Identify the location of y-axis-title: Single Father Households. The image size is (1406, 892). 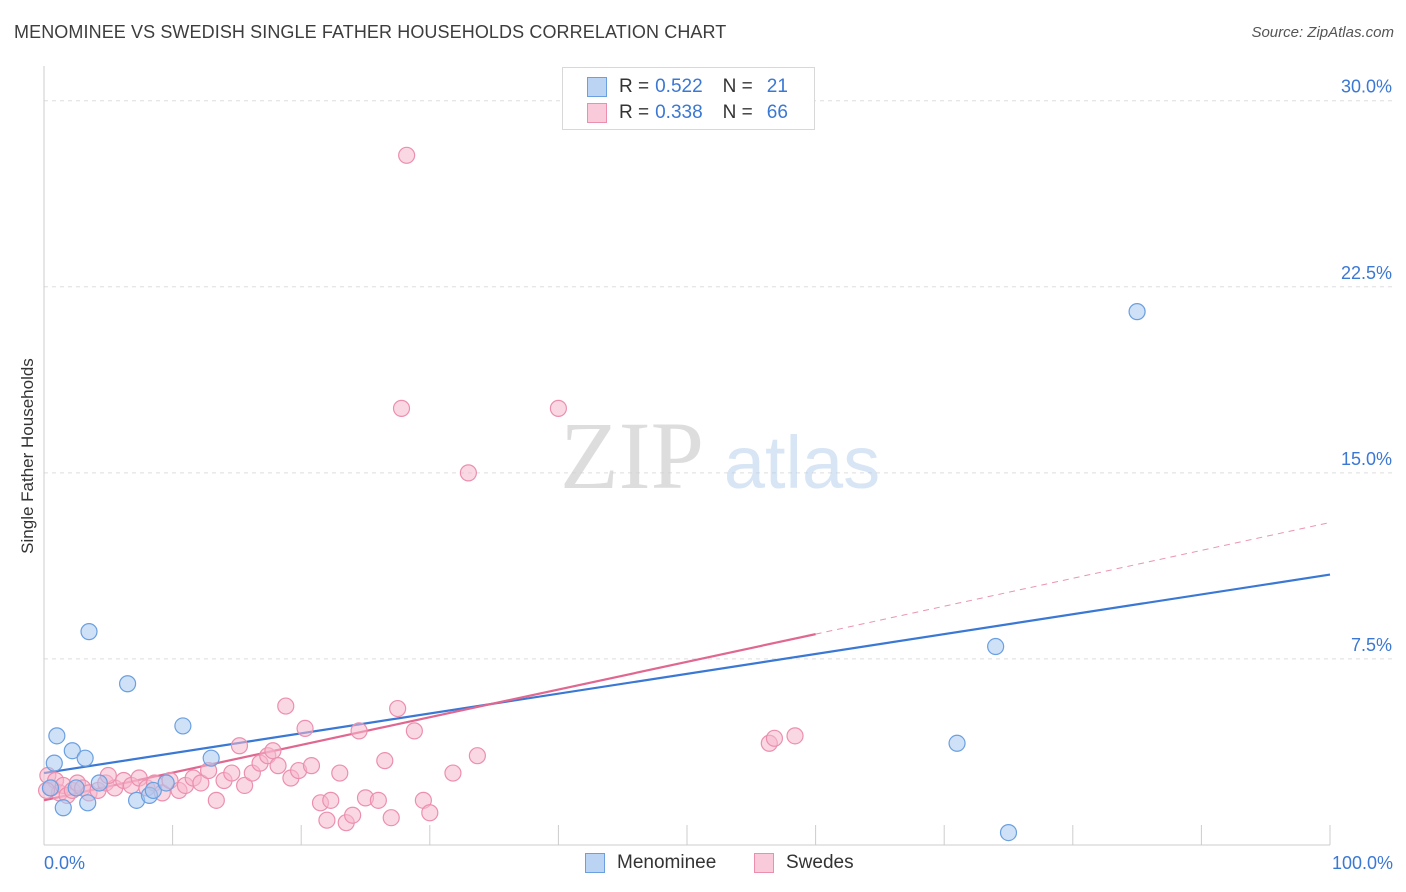
(27, 456).